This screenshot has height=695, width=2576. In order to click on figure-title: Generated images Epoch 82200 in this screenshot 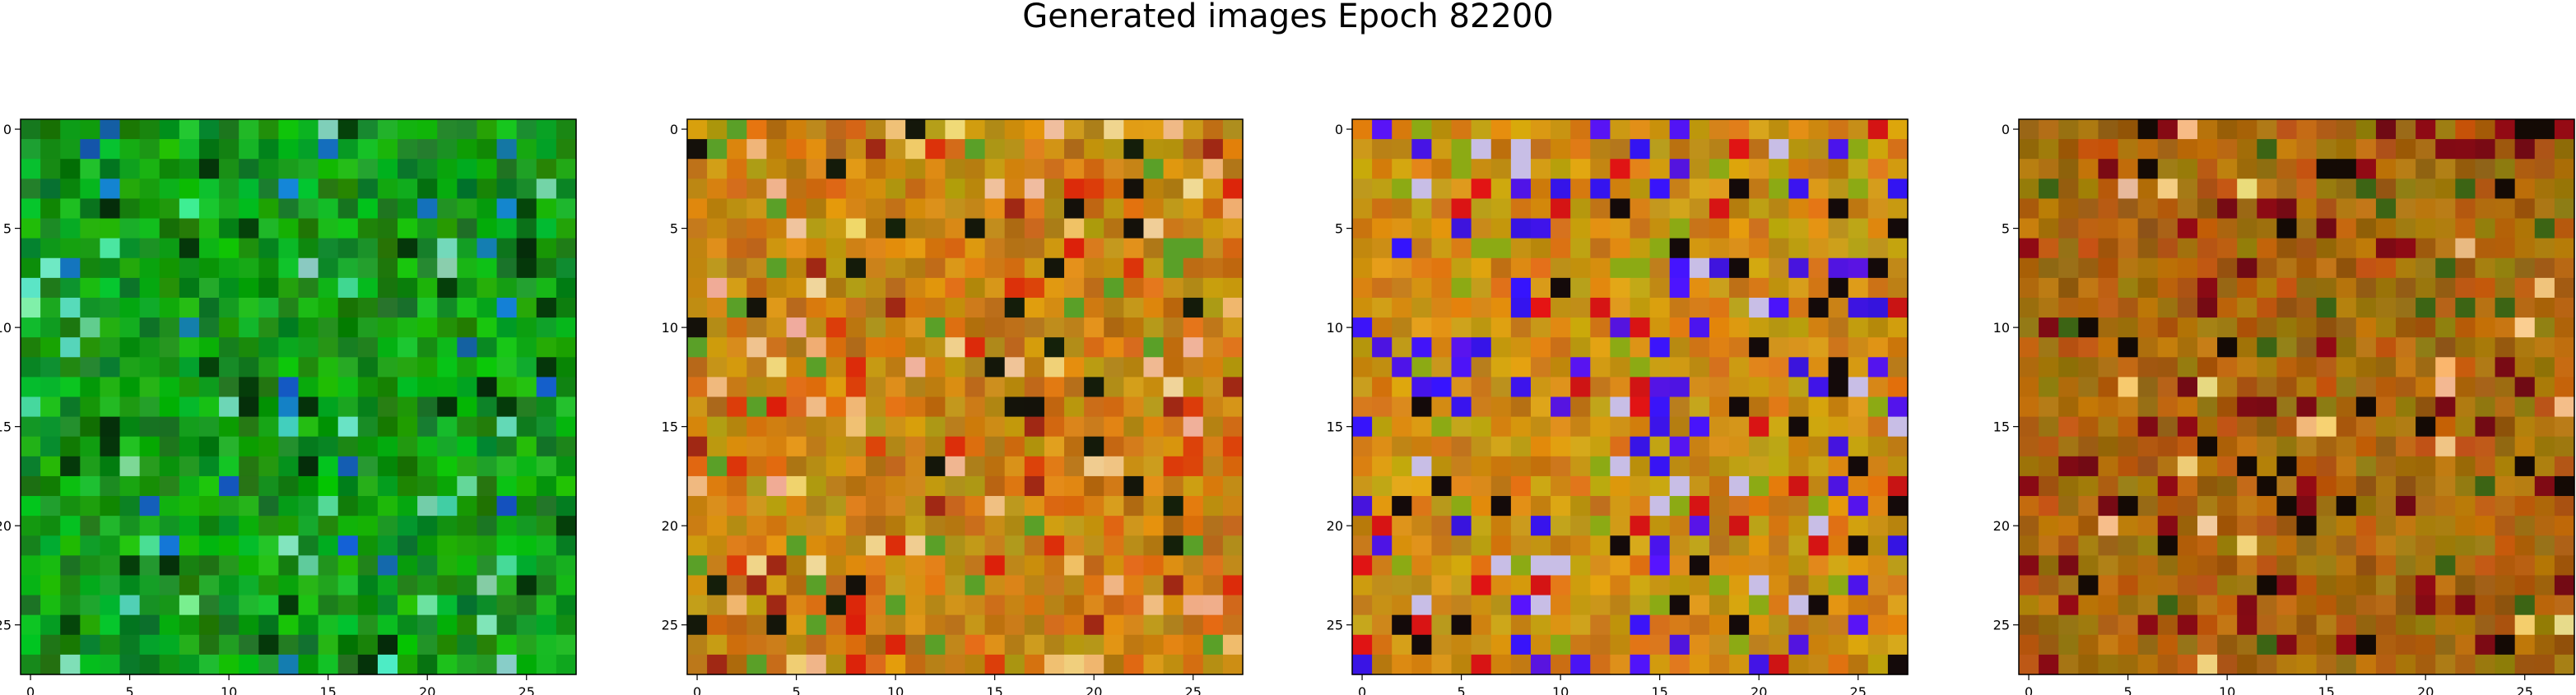, I will do `click(1288, 17)`.